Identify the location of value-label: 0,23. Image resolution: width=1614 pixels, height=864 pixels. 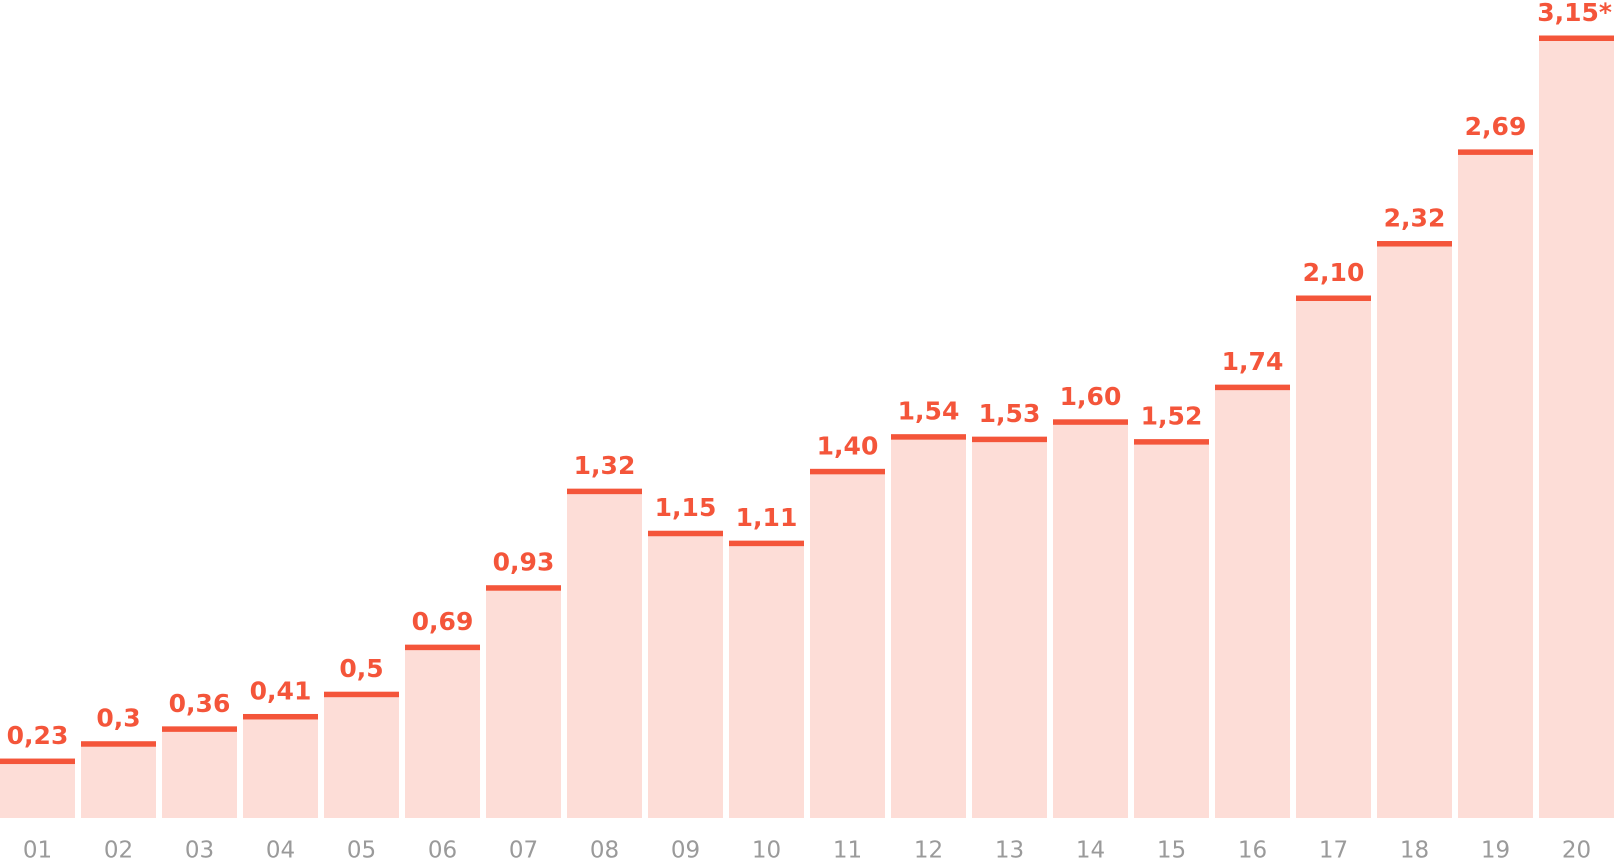
(38, 735).